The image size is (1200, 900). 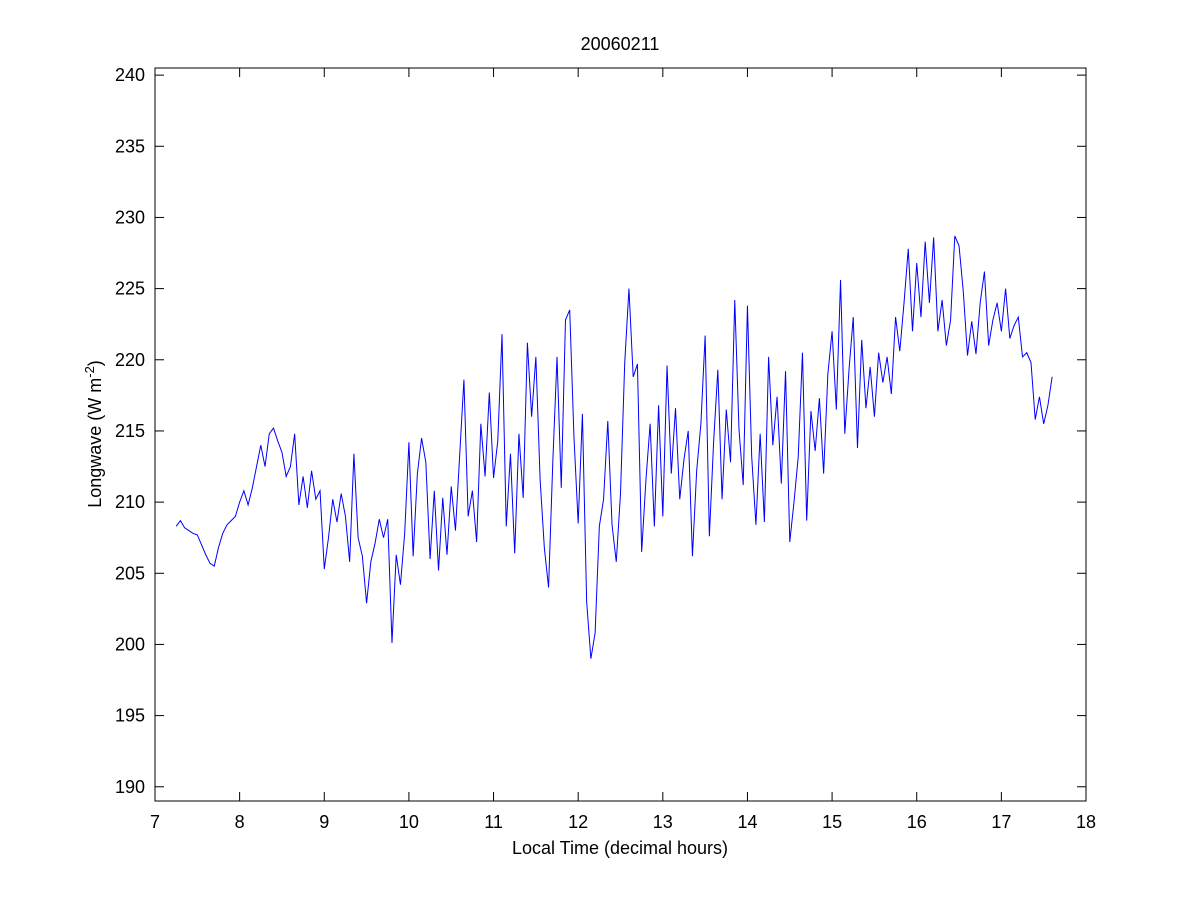 I want to click on x-tick-label: 10, so click(x=409, y=822).